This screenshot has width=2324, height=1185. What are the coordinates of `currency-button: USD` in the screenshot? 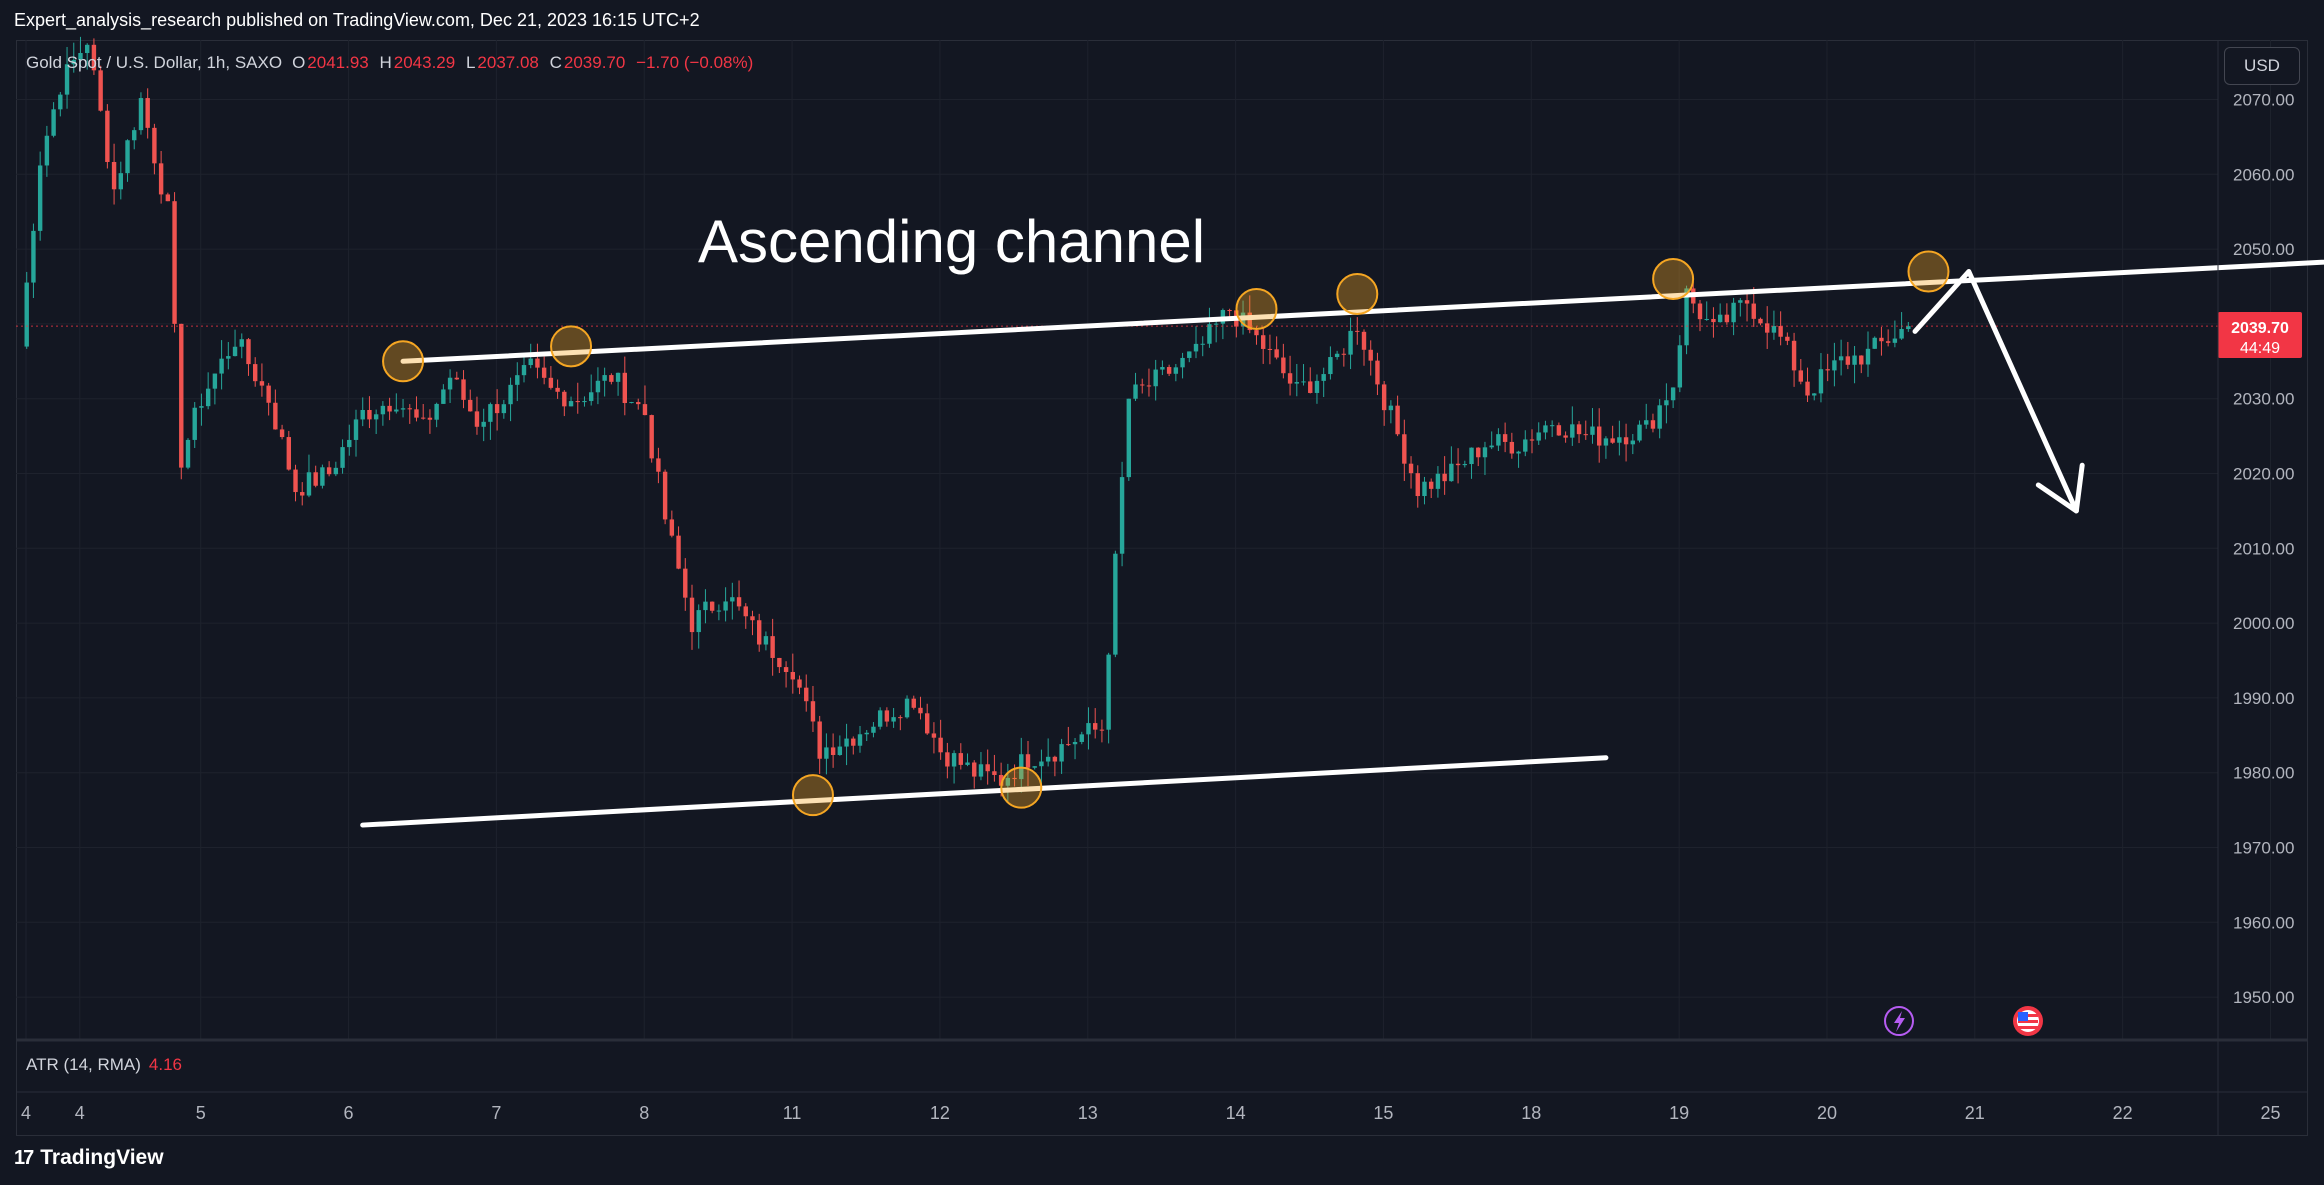 It's located at (2262, 66).